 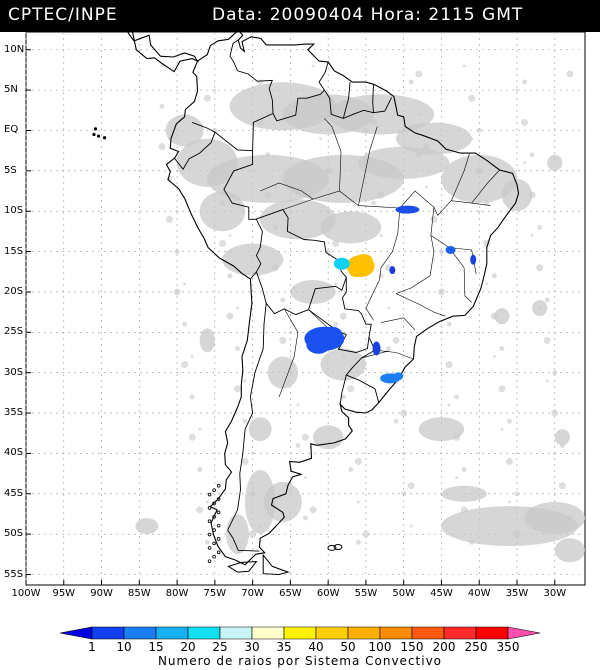 I want to click on longitude-label: 75W, so click(x=215, y=593).